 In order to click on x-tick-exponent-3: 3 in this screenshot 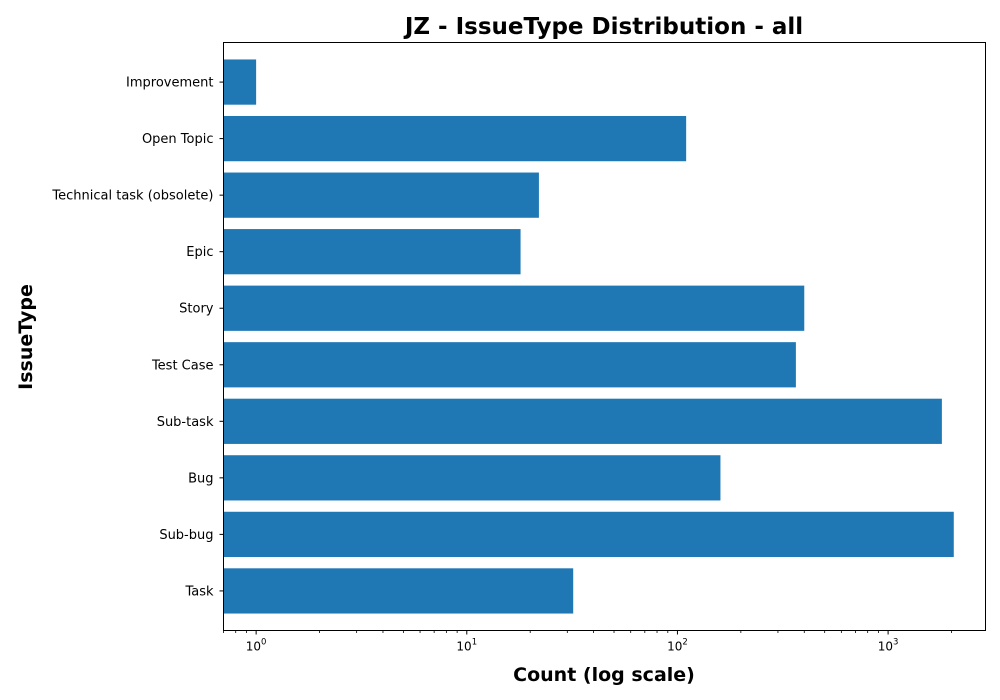, I will do `click(895, 643)`.